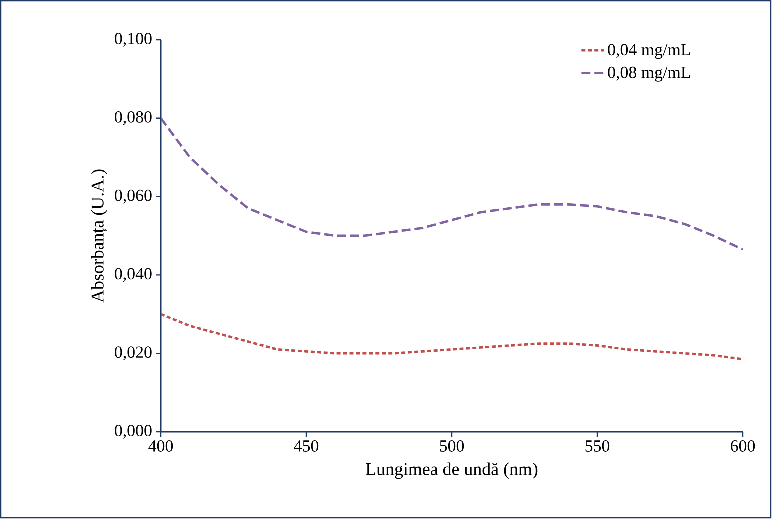  Describe the element at coordinates (452, 446) in the screenshot. I see `x-tick-label: 500` at that location.